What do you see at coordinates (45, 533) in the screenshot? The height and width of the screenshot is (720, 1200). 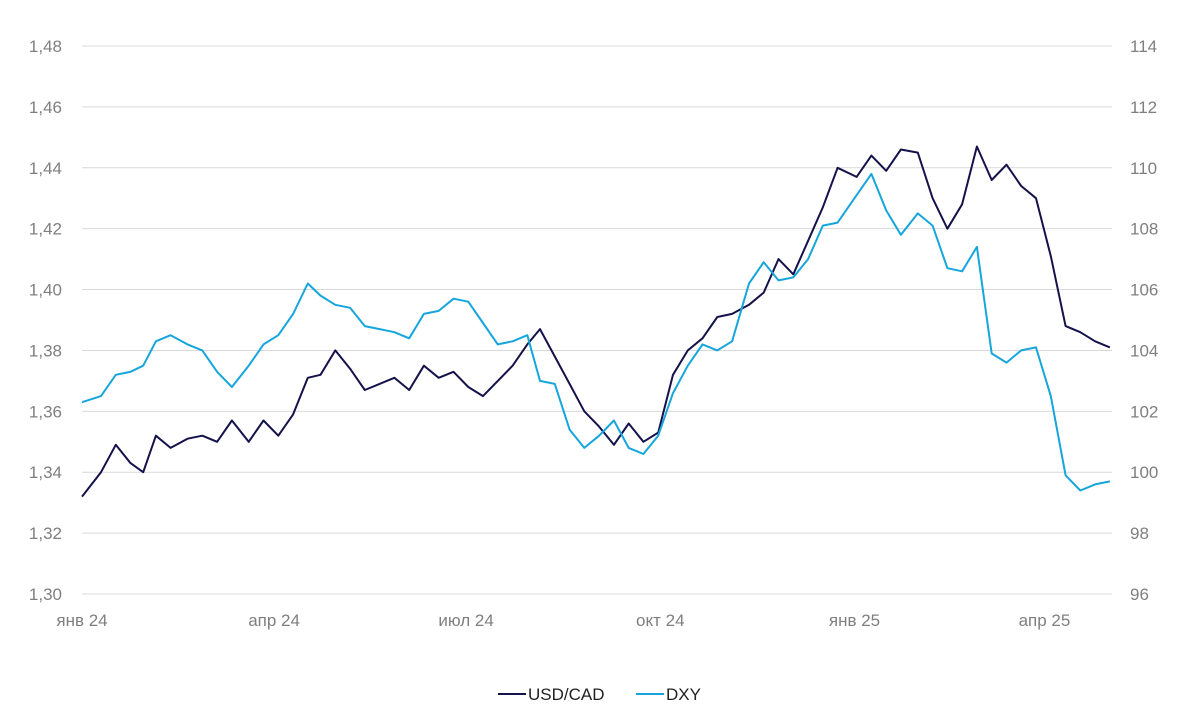 I see `y-left-tick-label: 1,32` at bounding box center [45, 533].